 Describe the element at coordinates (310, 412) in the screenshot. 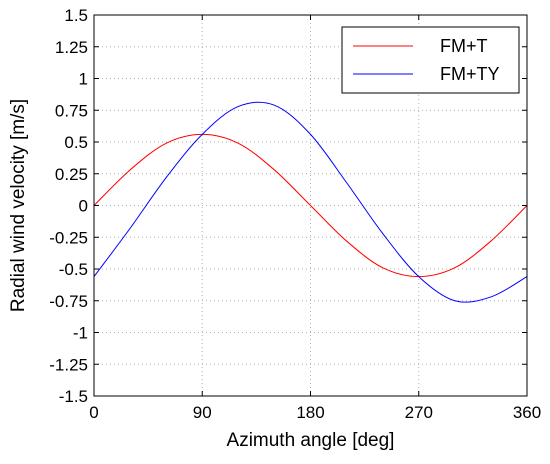

I see `x-tick-label: 180` at that location.